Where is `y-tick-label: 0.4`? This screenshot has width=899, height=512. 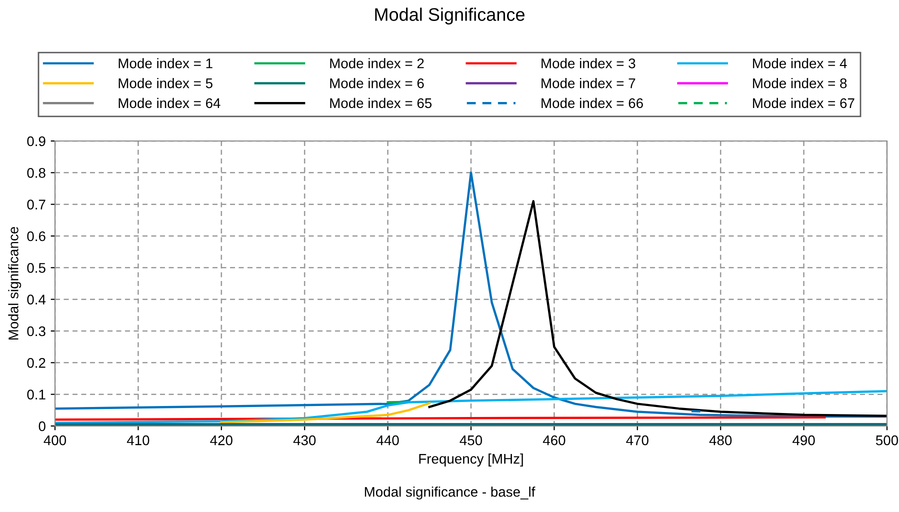 y-tick-label: 0.4 is located at coordinates (36, 299).